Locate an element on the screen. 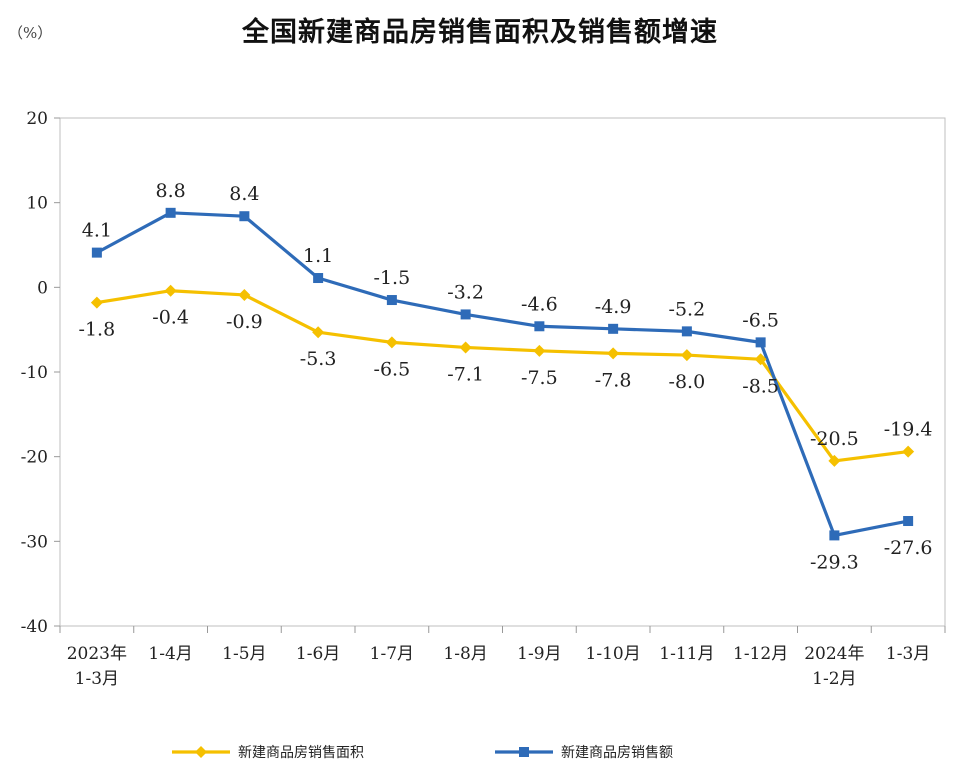 Image resolution: width=960 pixels, height=772 pixels. data-label-sales-amount: 8.4 is located at coordinates (244, 194).